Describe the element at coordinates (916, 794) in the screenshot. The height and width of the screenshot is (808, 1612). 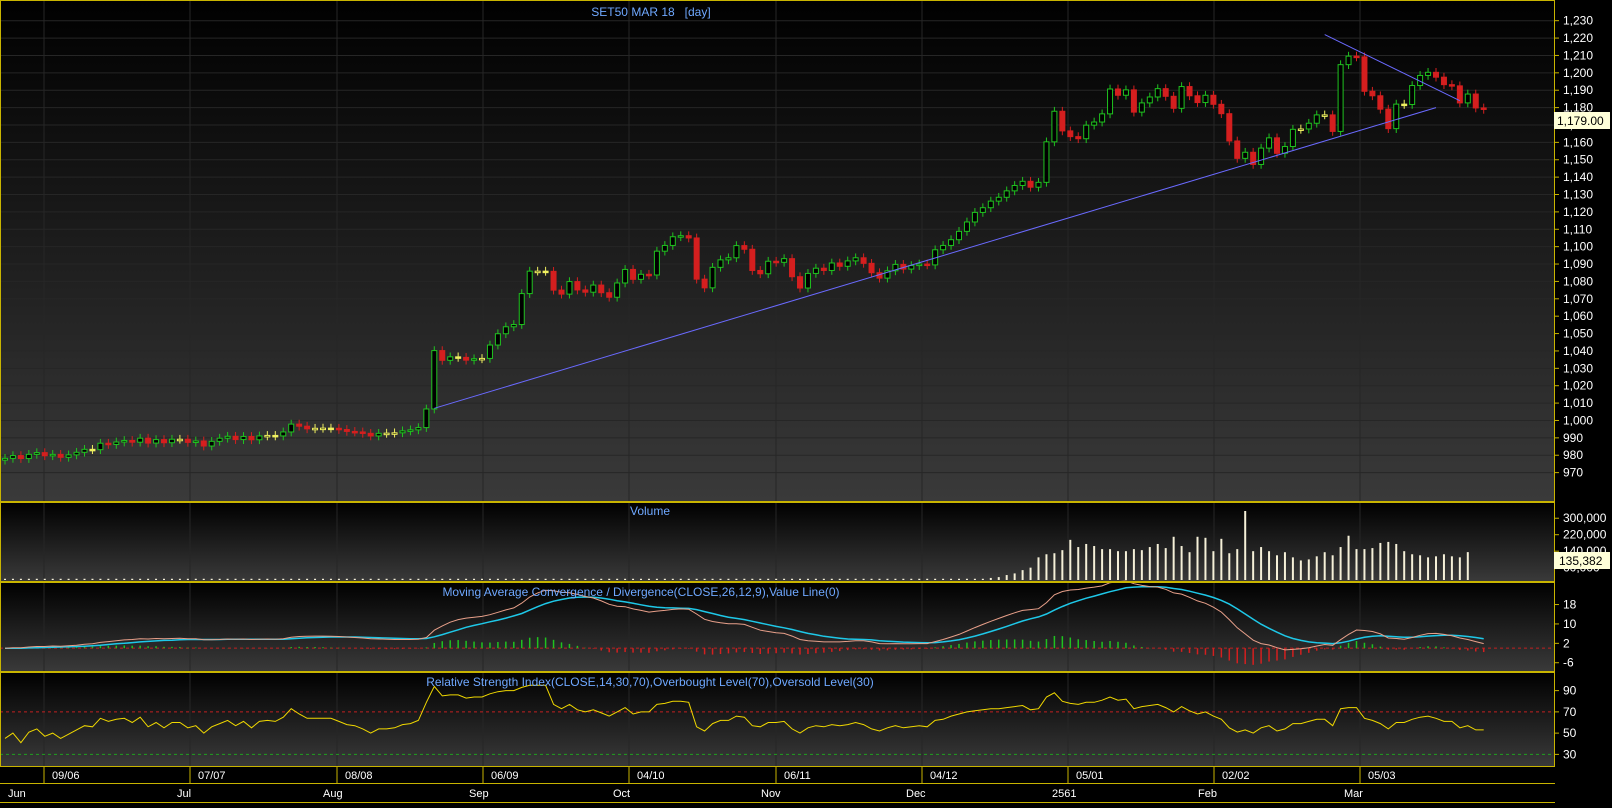
I see `x-tick-label-bottom: Dec` at that location.